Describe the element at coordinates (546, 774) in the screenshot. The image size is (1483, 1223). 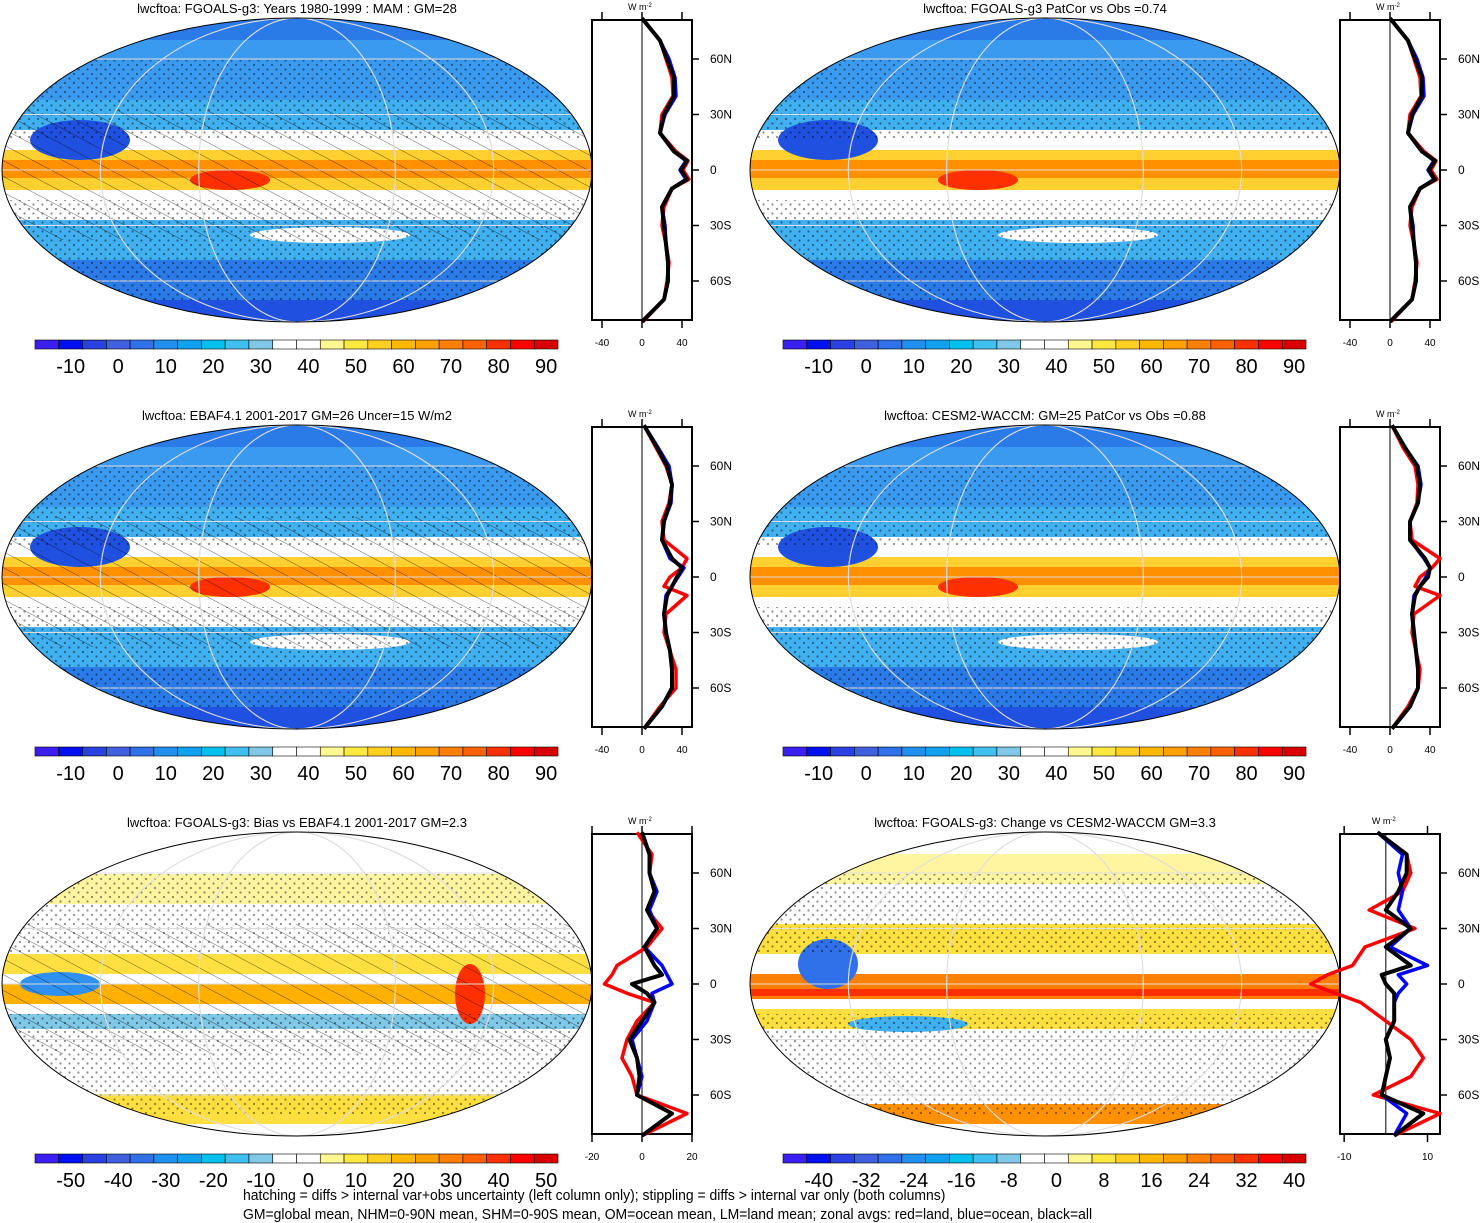
I see `colorbar-label: 90` at that location.